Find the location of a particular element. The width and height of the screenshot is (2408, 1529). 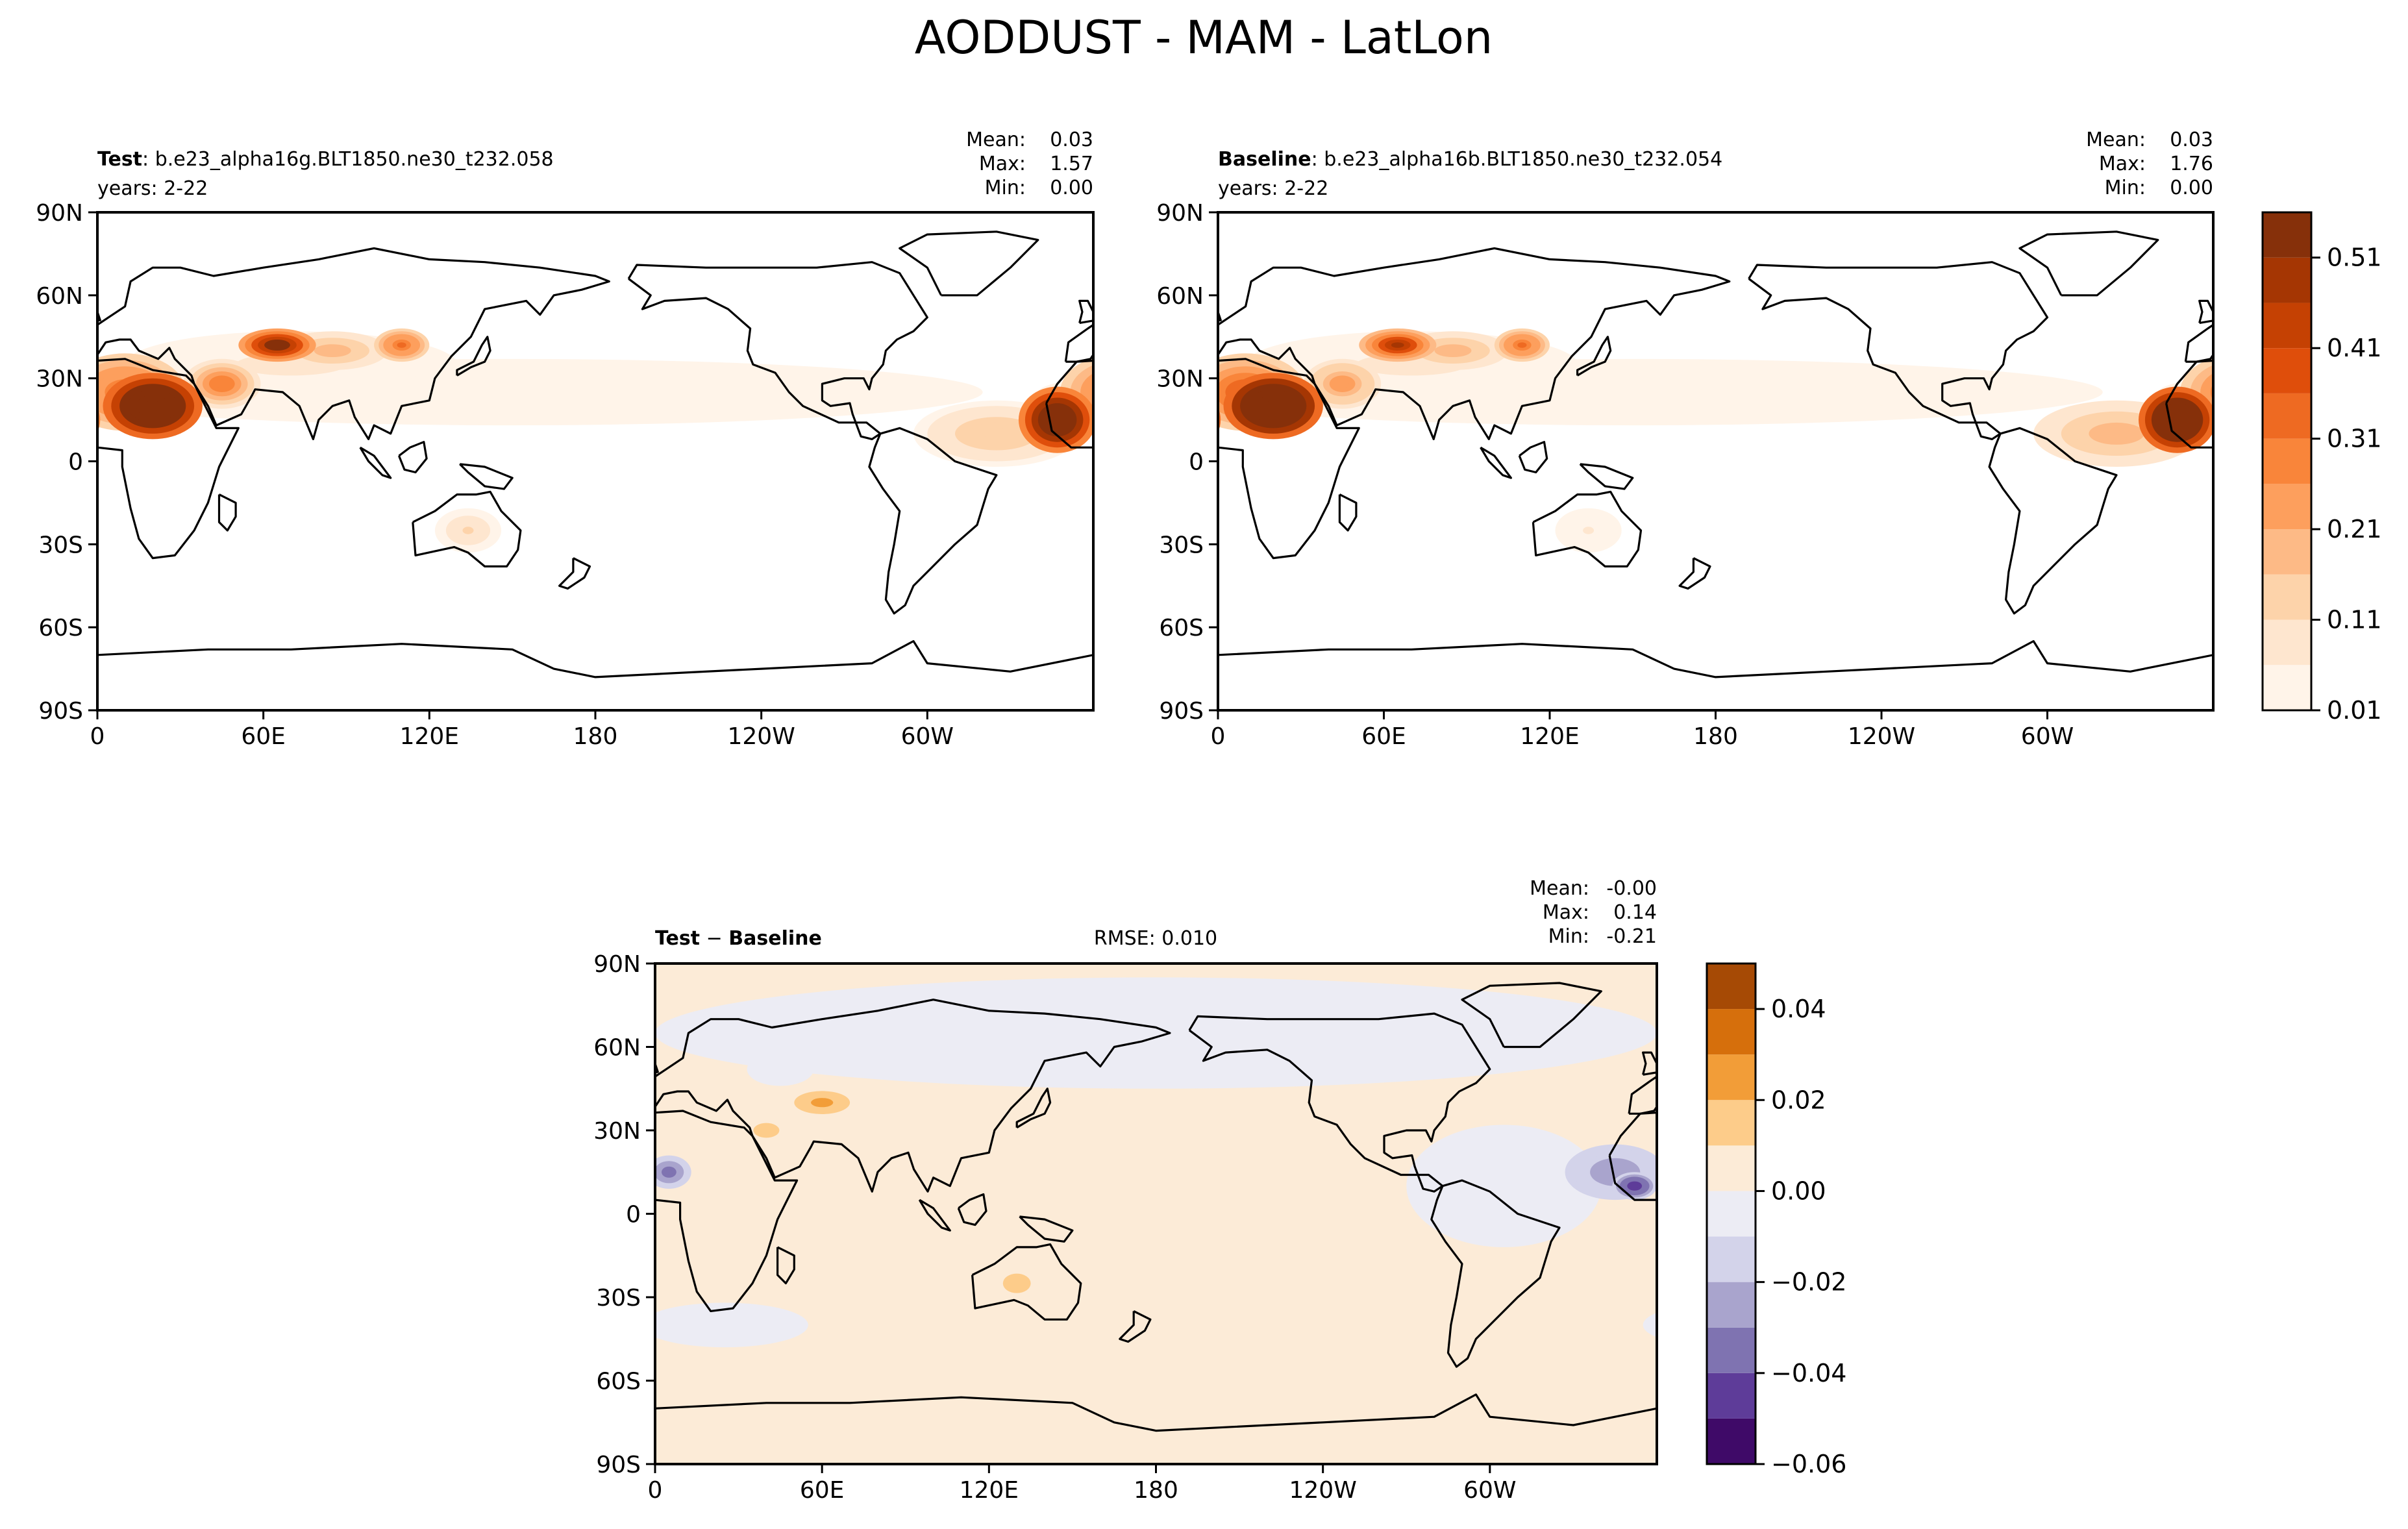

baseline-coastlines is located at coordinates (1715, 470).